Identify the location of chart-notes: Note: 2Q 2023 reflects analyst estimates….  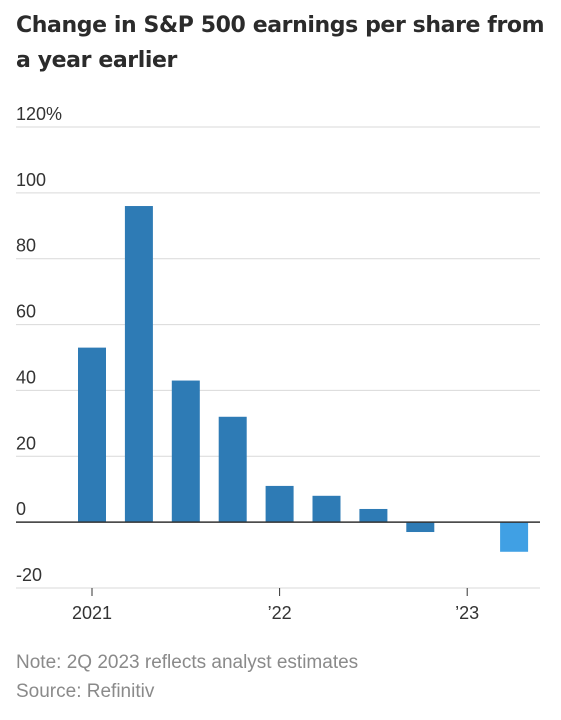
(187, 677).